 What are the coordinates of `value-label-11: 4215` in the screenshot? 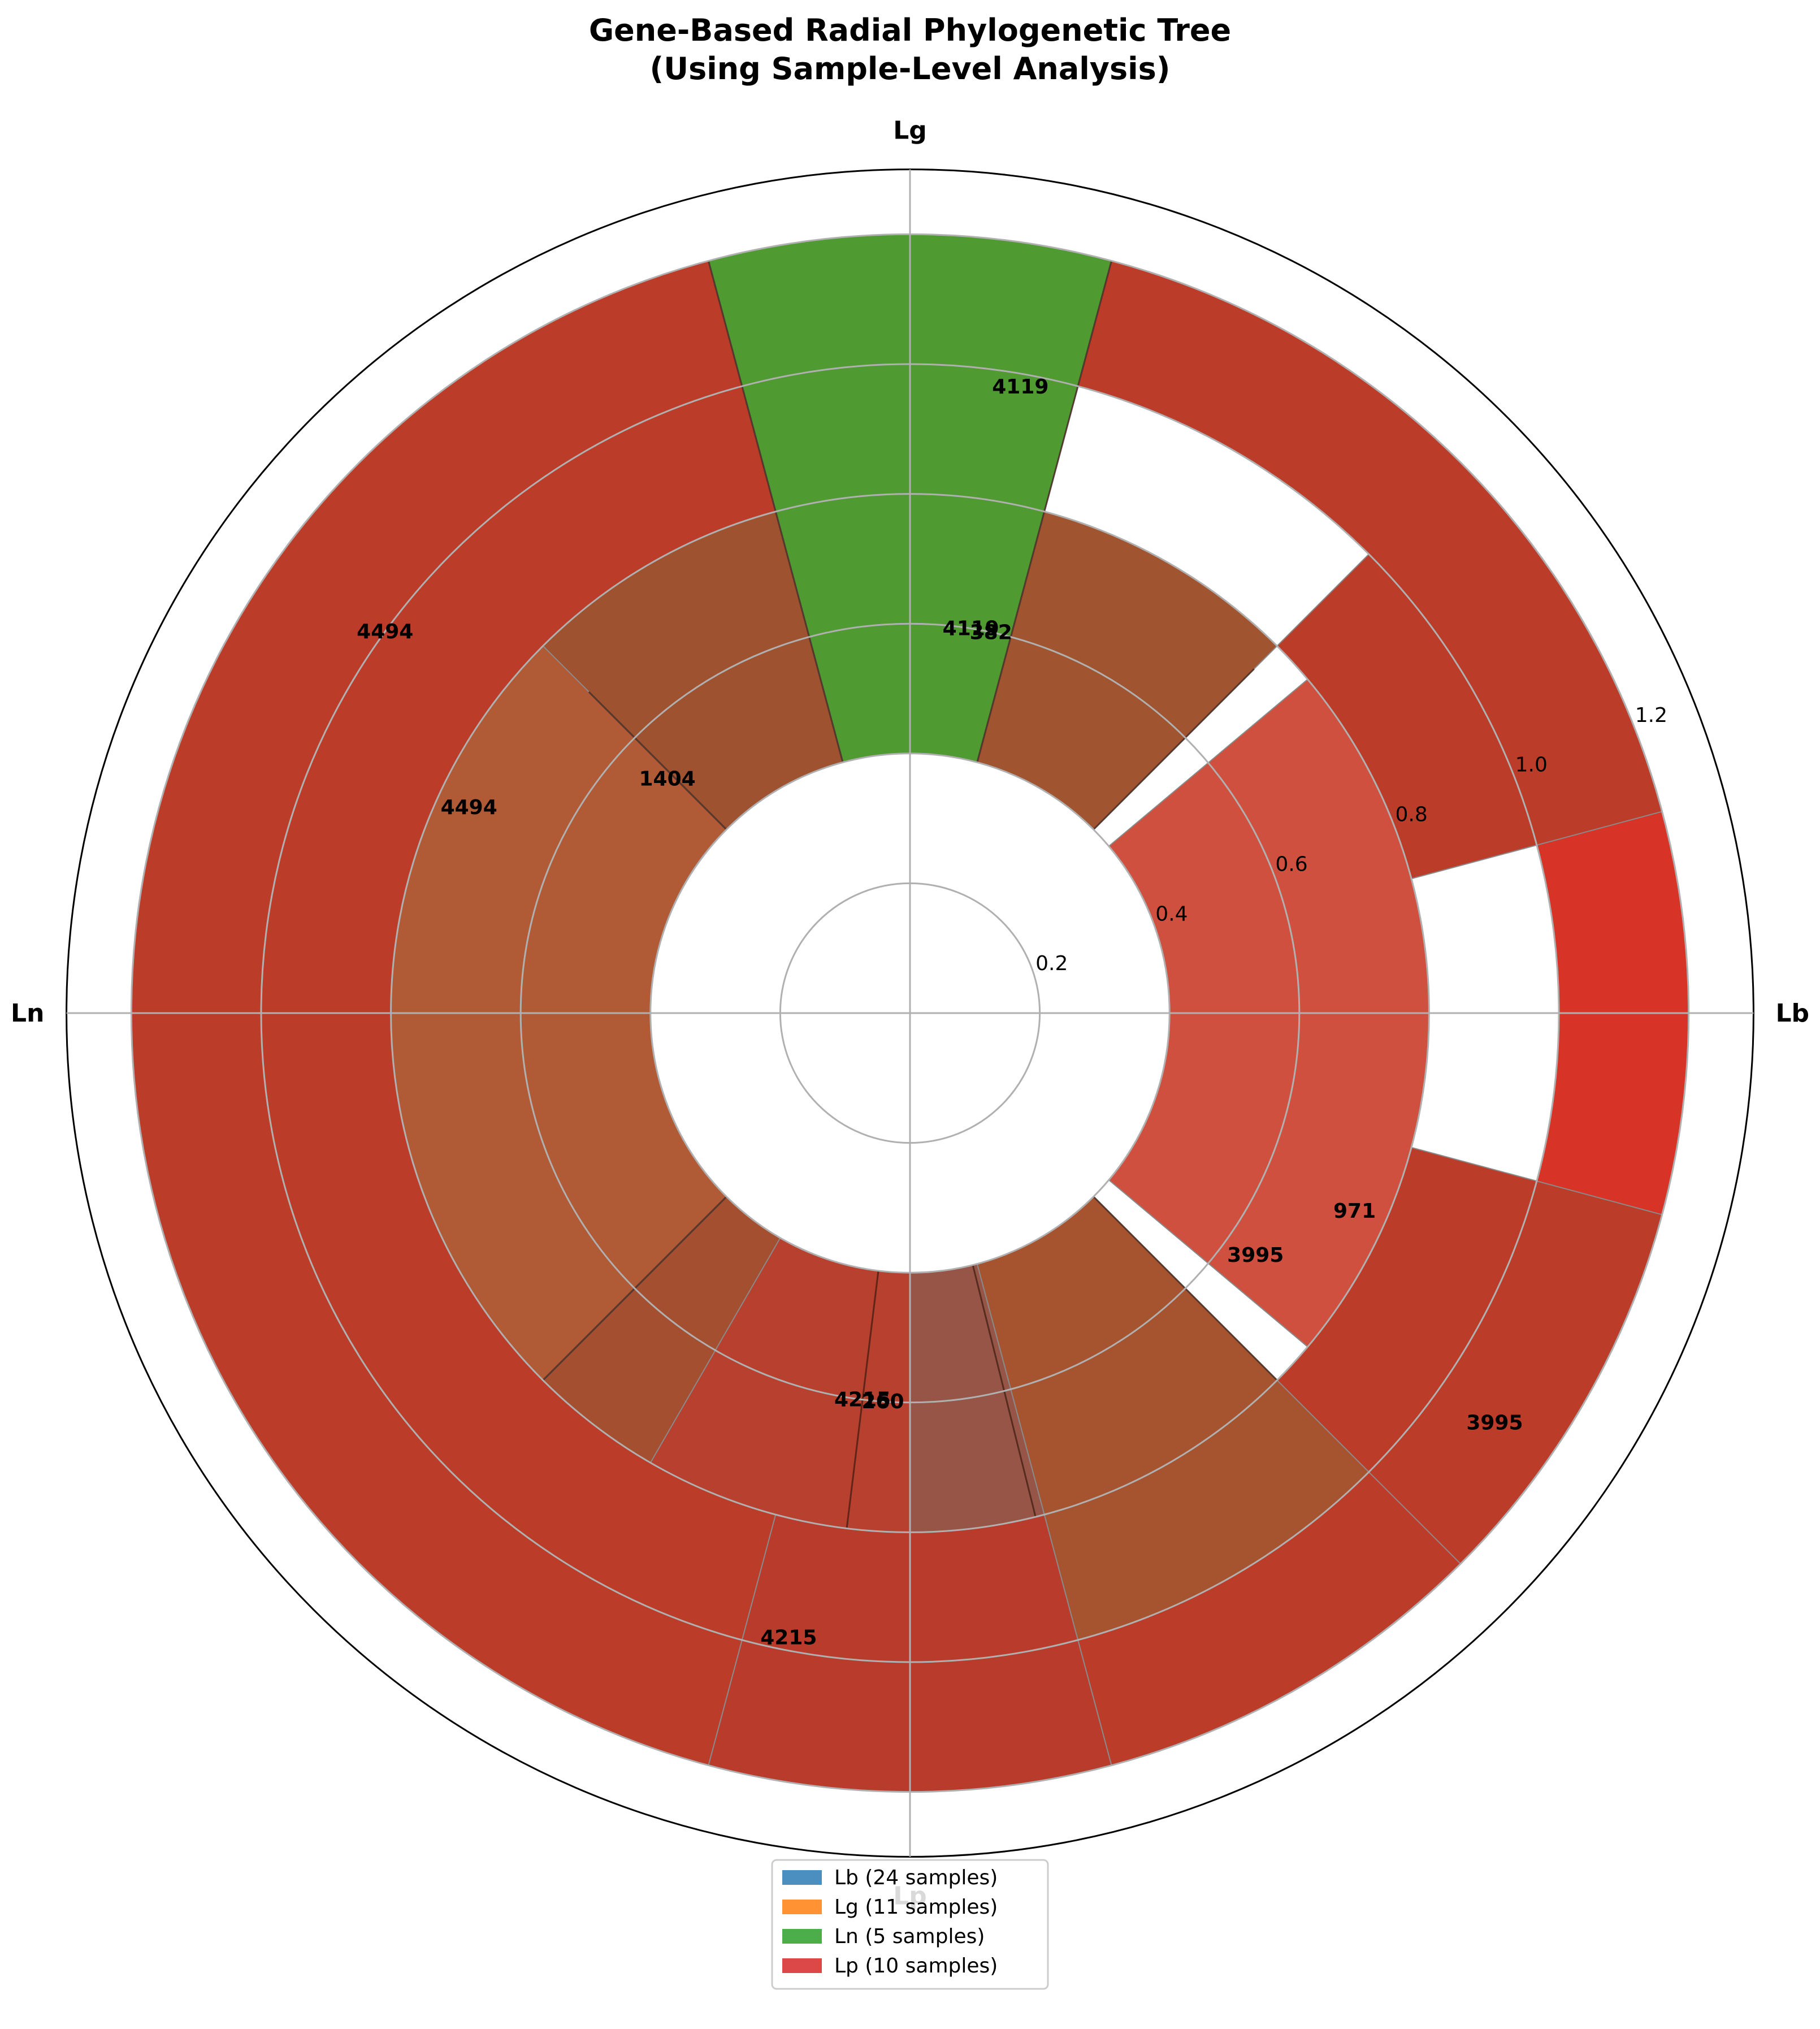 It's located at (788, 1637).